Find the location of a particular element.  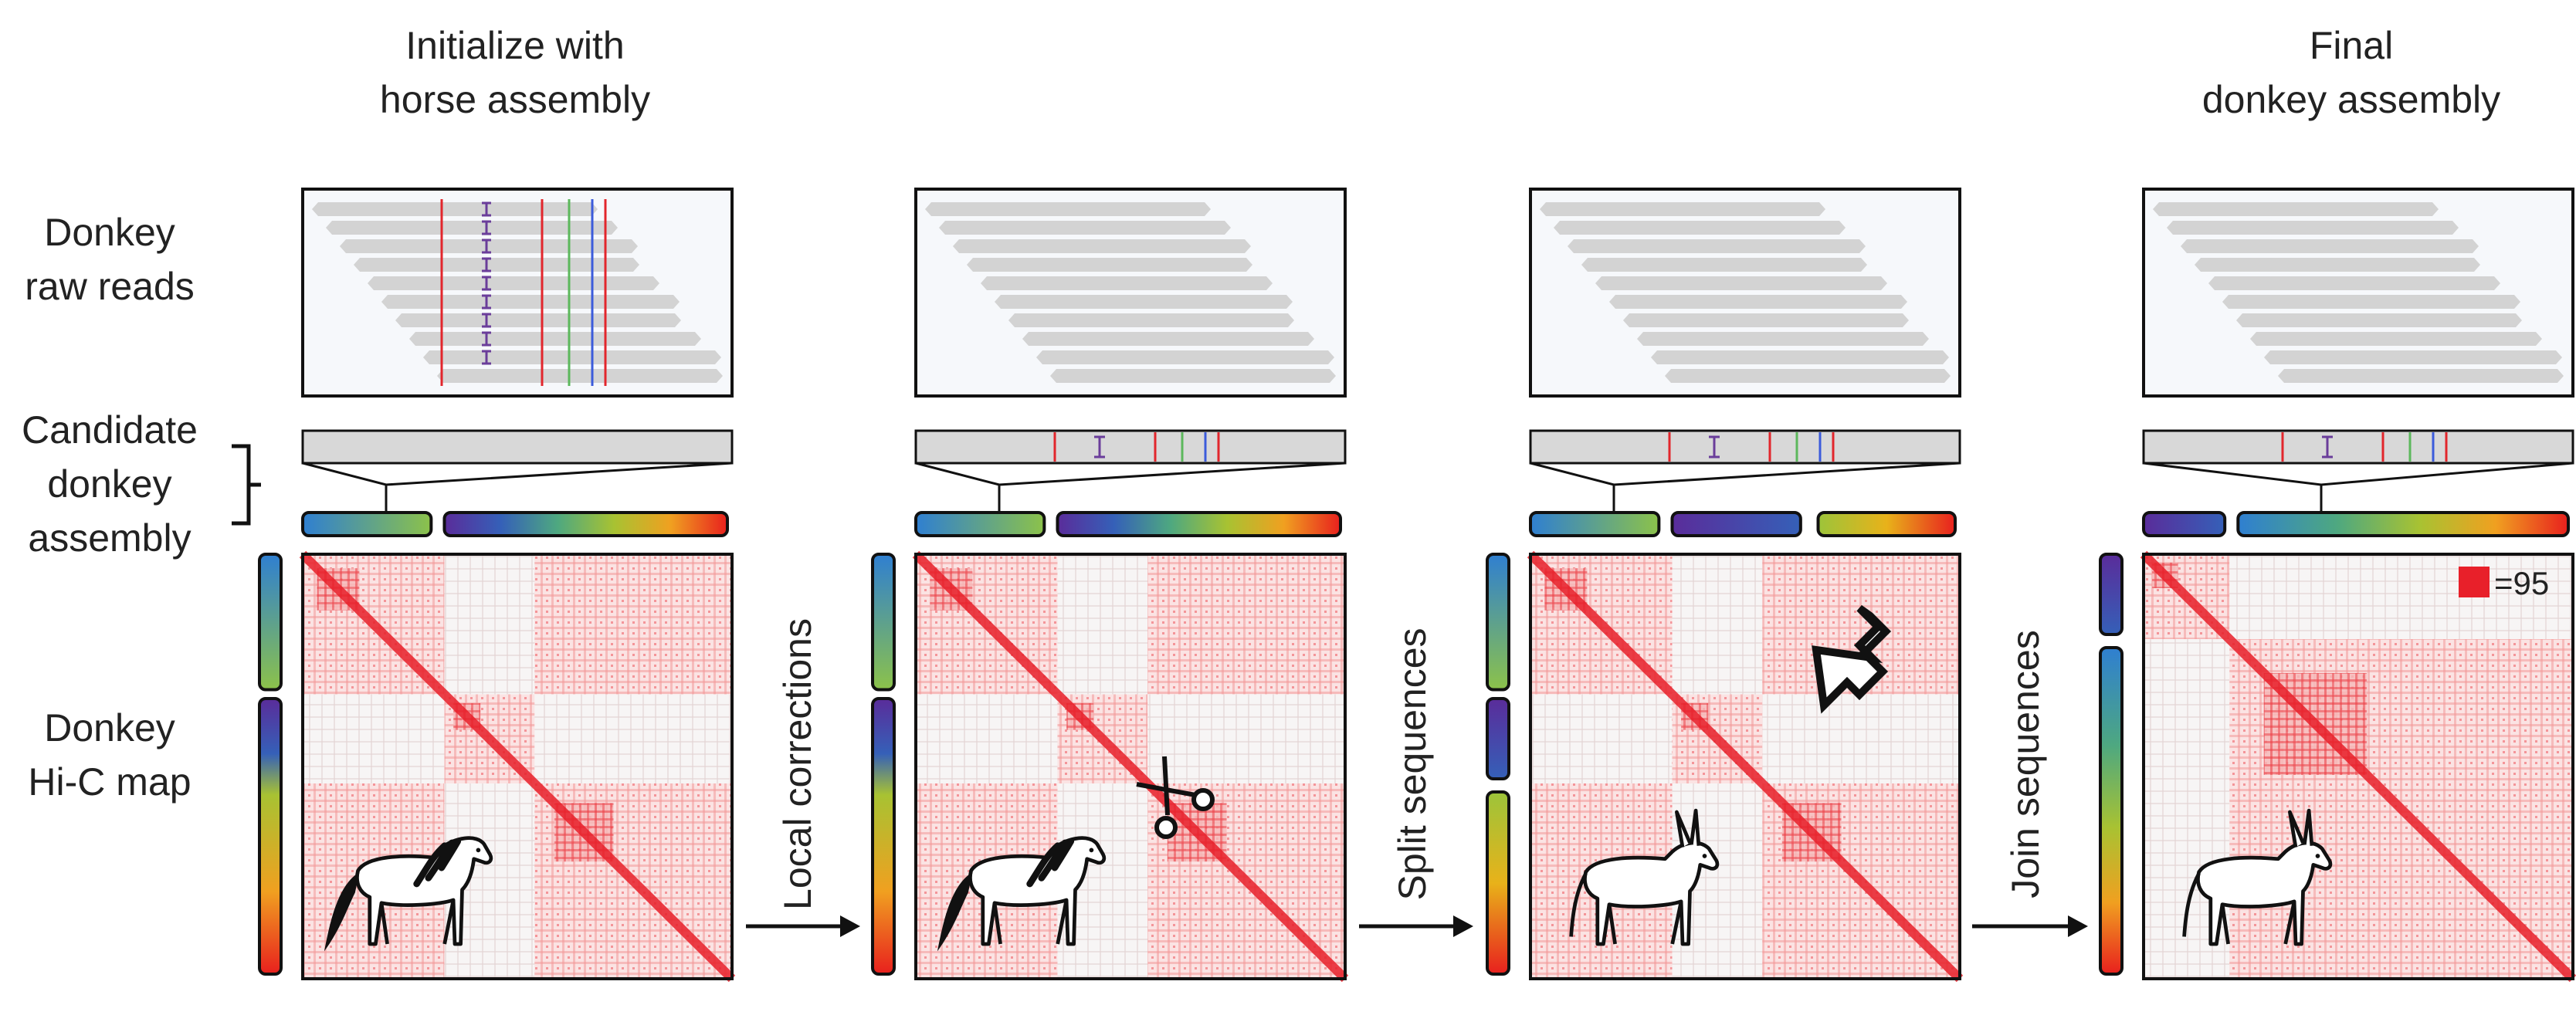

split-sequences-label: Split sequences is located at coordinates (1412, 764).